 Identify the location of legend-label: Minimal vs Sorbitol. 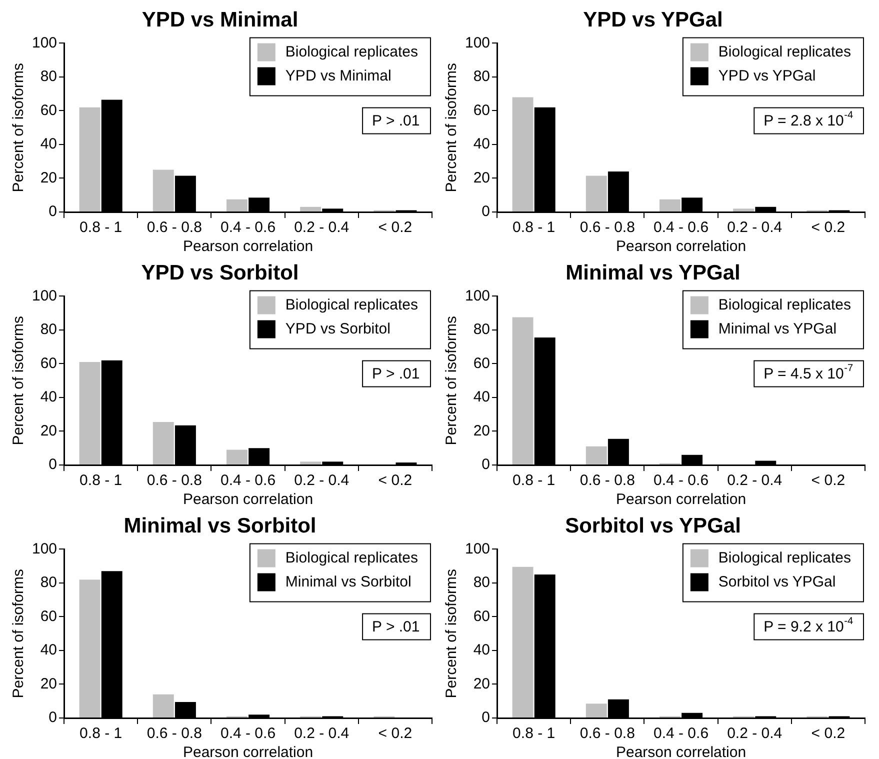
(348, 581).